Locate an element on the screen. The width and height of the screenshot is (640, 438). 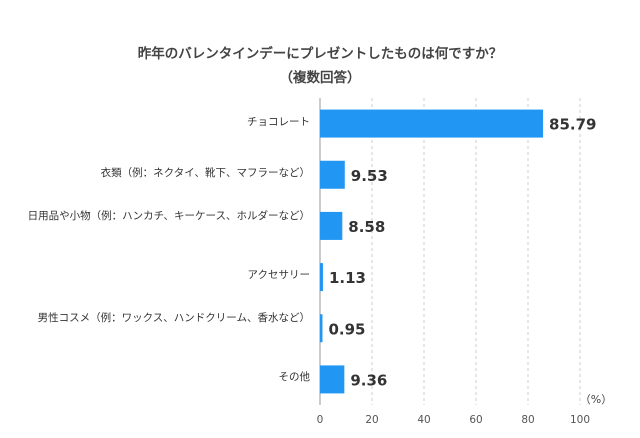
category-label-text: 男性コスメ（例：ワックス、ハンドクリーム、香水など） is located at coordinates (173, 318).